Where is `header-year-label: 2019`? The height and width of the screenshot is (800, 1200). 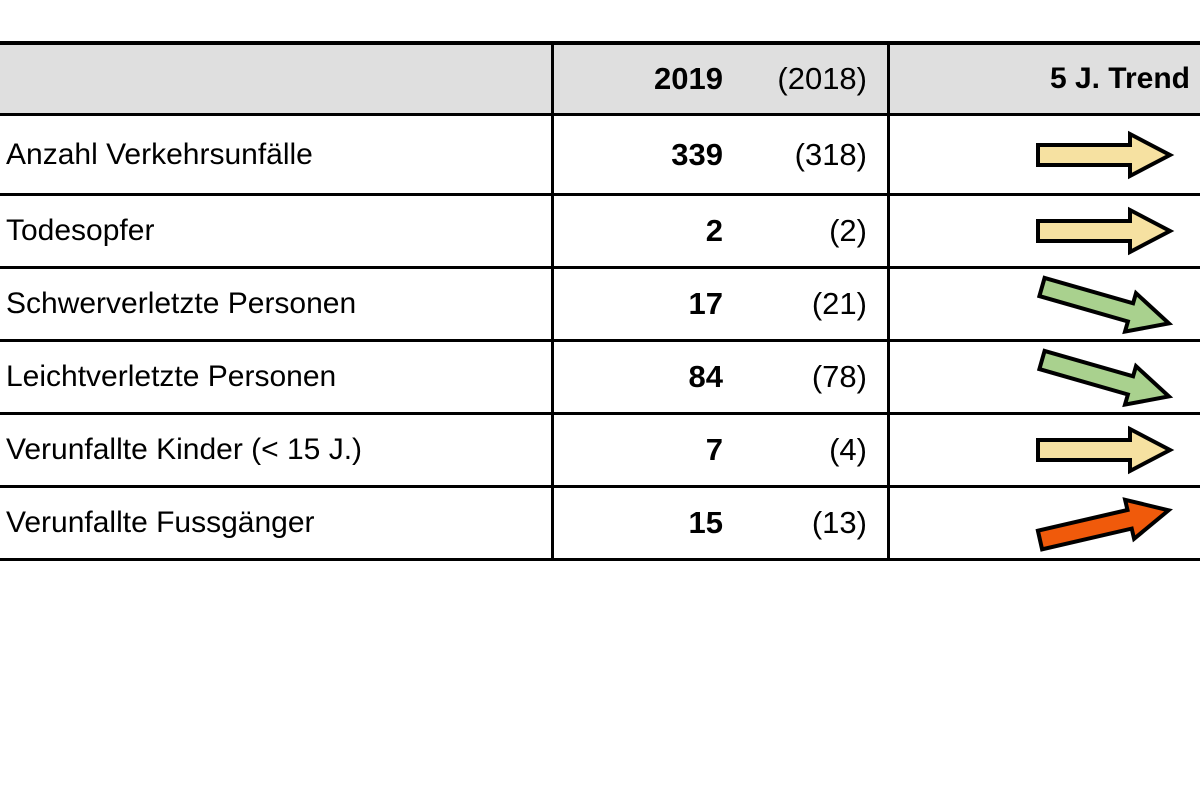
header-year-label: 2019 is located at coordinates (688, 78).